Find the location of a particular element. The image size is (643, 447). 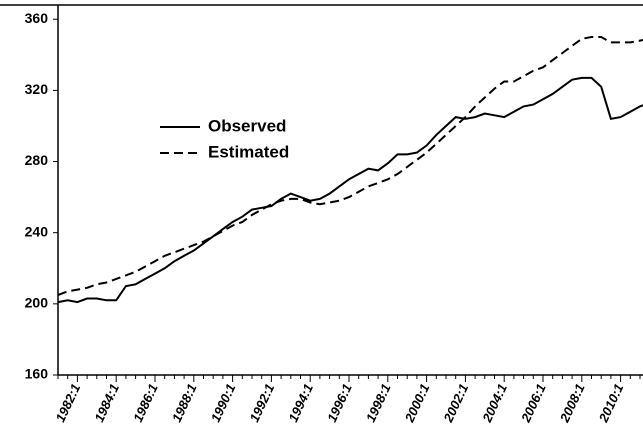

x-tick-label: 1994:1 is located at coordinates (300, 402).